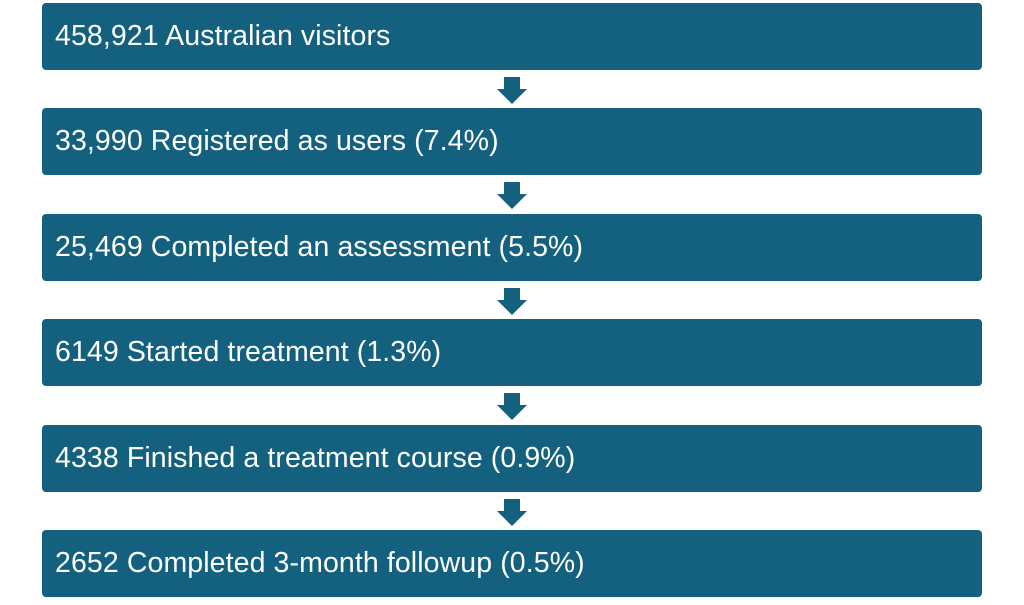 The image size is (1024, 605). Describe the element at coordinates (512, 352) in the screenshot. I see `flow-step-started-treatment: 6149 Started treatment (1.3%)` at that location.